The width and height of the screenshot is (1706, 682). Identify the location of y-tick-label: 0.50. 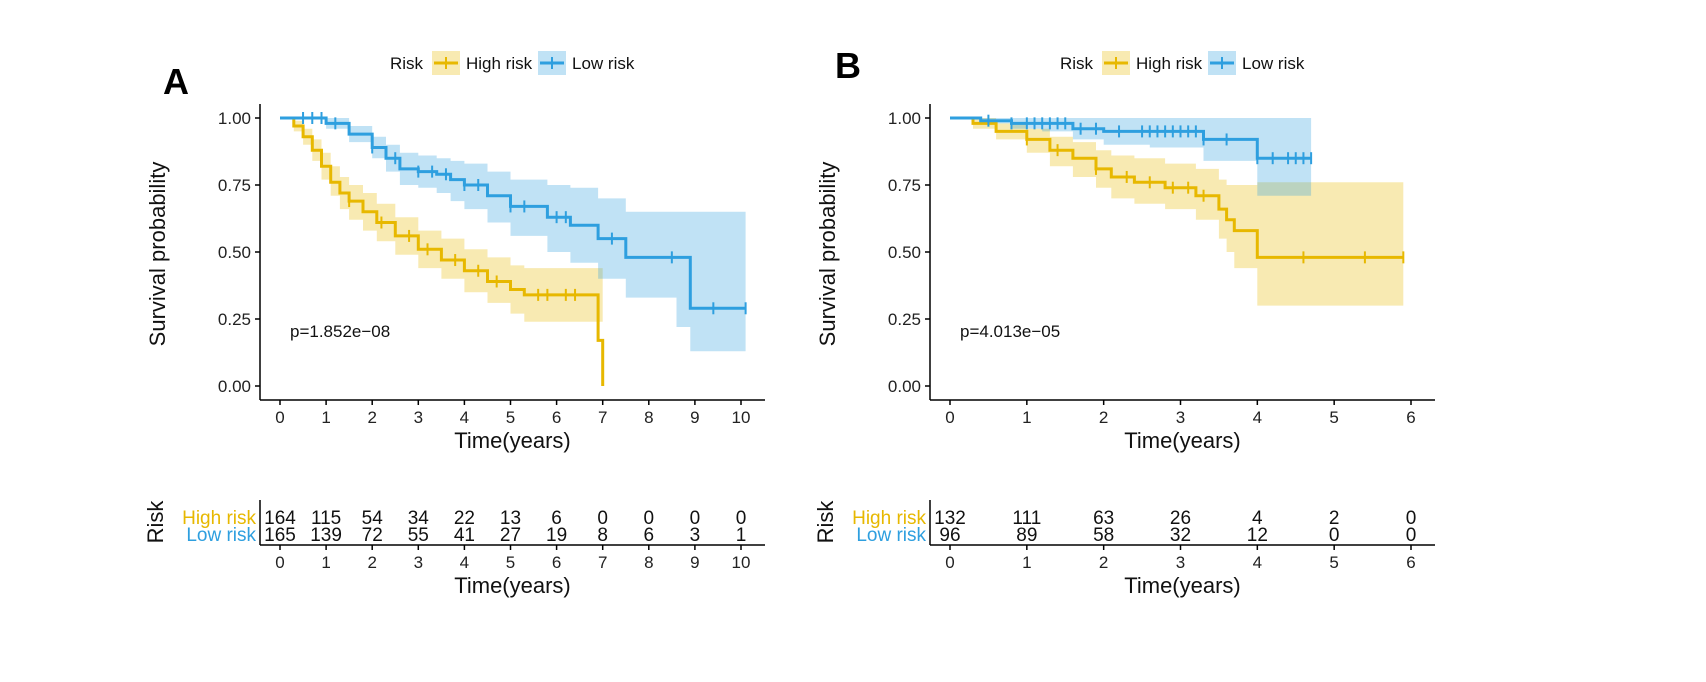
(234, 252).